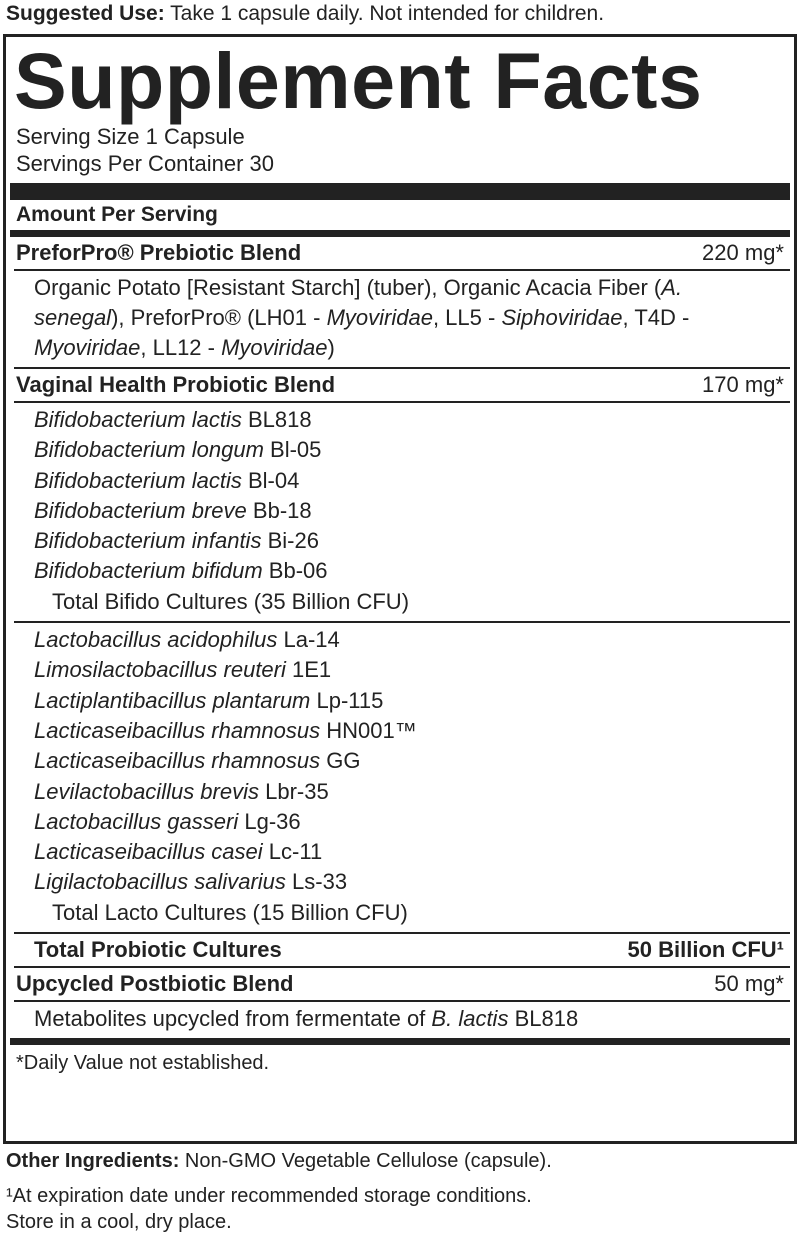 Image resolution: width=800 pixels, height=1237 pixels. I want to click on strain-code: HN001™, so click(371, 730).